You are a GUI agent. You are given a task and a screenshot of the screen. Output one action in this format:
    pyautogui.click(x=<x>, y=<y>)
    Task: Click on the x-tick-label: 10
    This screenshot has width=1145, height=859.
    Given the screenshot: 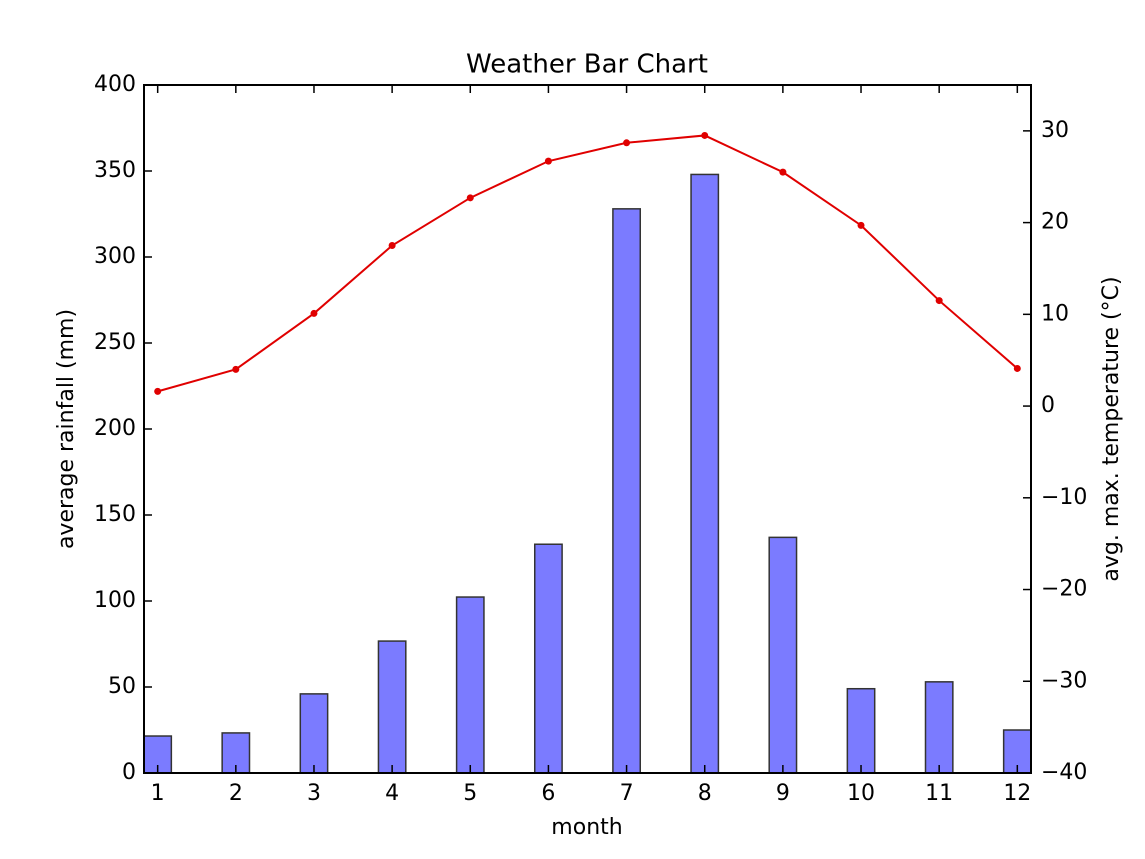 What is the action you would take?
    pyautogui.click(x=861, y=793)
    